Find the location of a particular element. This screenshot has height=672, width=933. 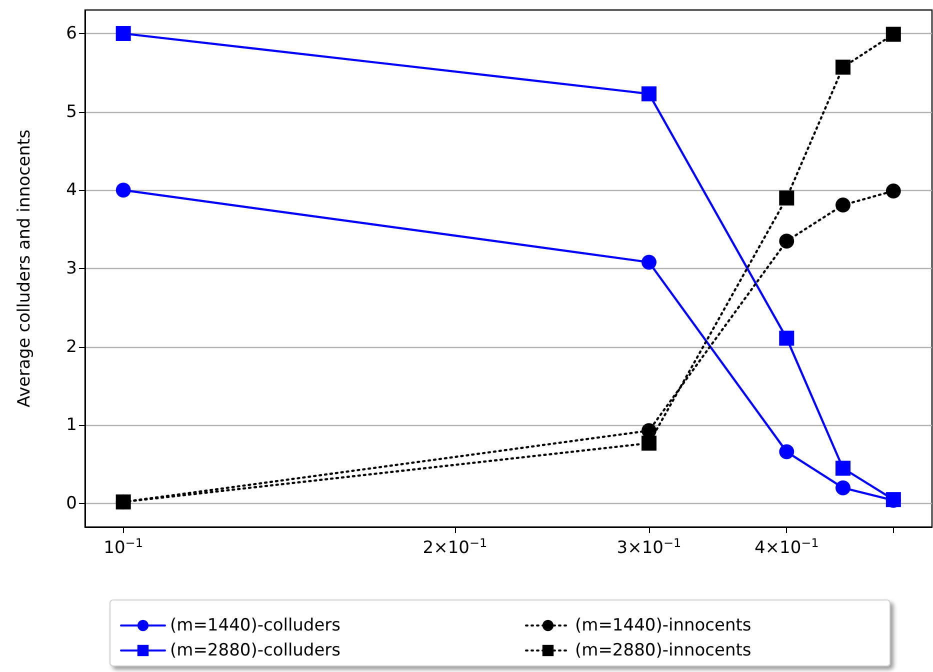

legend-label: (m=1440)-colluders is located at coordinates (255, 626).